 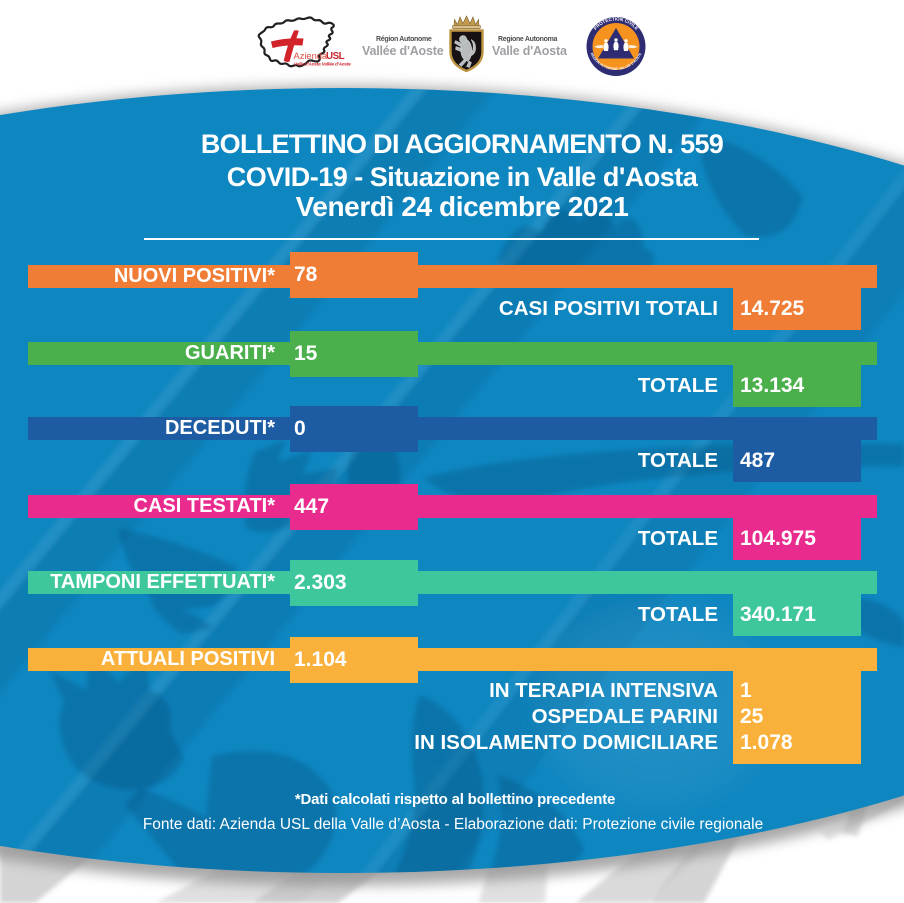 What do you see at coordinates (322, 64) in the screenshot?
I see `svg-text: Valle d'Aosta Vallée d'Aoste` at bounding box center [322, 64].